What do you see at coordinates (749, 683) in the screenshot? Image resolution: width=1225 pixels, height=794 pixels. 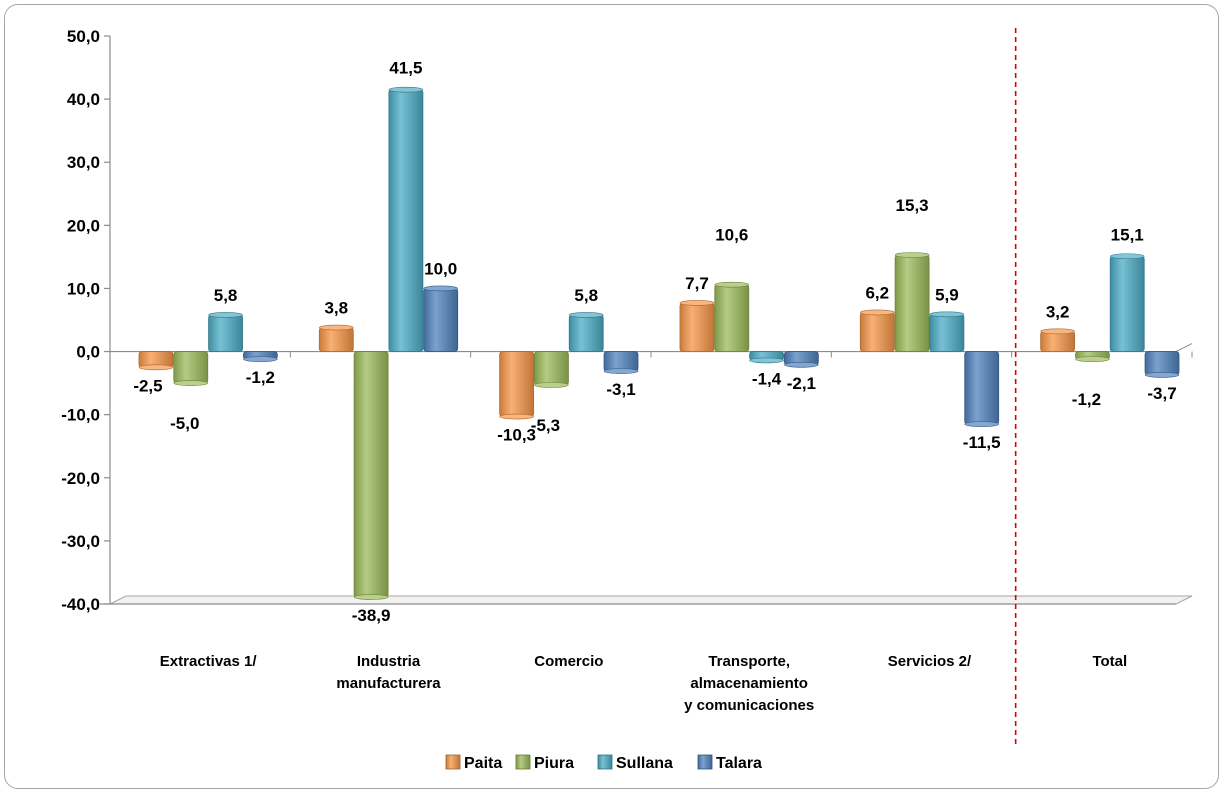 I see `x-category-label: almacenamiento` at bounding box center [749, 683].